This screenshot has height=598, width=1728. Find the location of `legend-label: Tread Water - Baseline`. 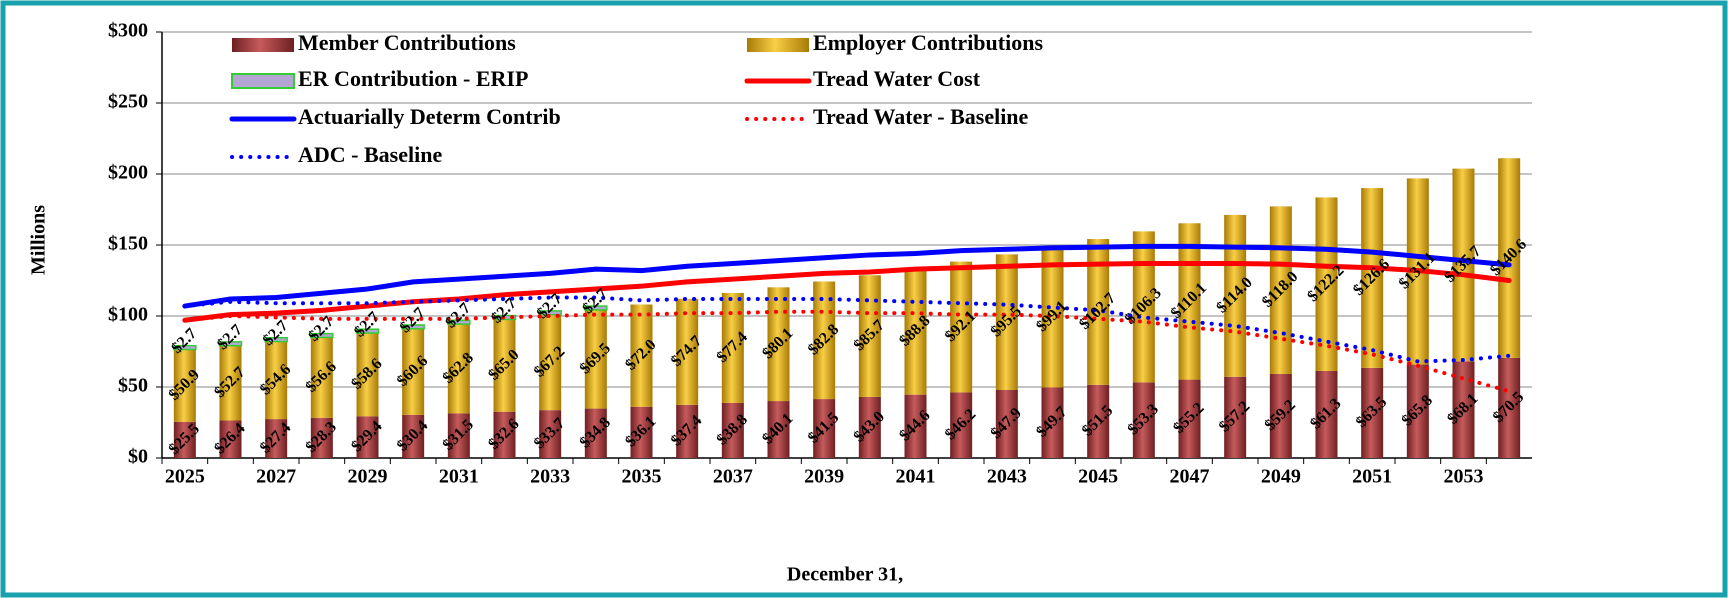

legend-label: Tread Water - Baseline is located at coordinates (921, 116).